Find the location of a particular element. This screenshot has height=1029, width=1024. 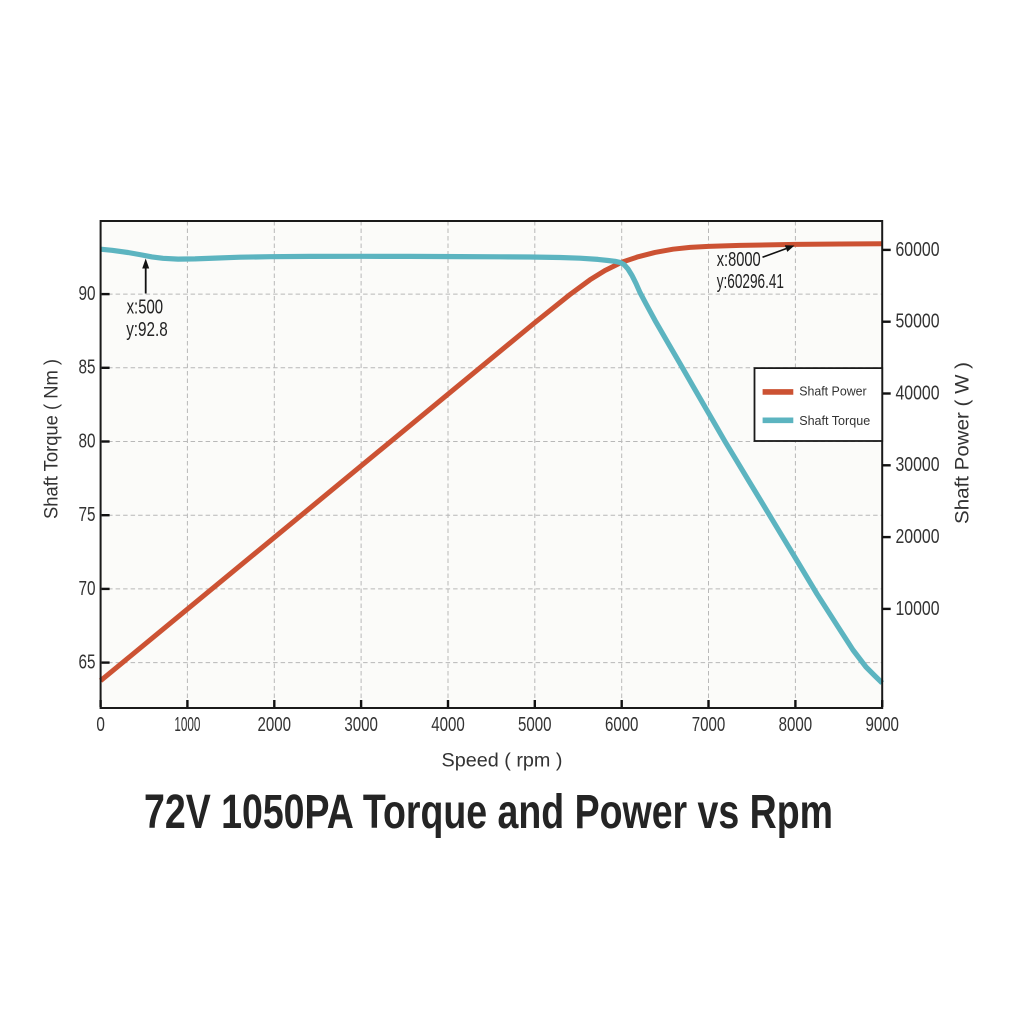

svg-text: 65 is located at coordinates (87, 663).